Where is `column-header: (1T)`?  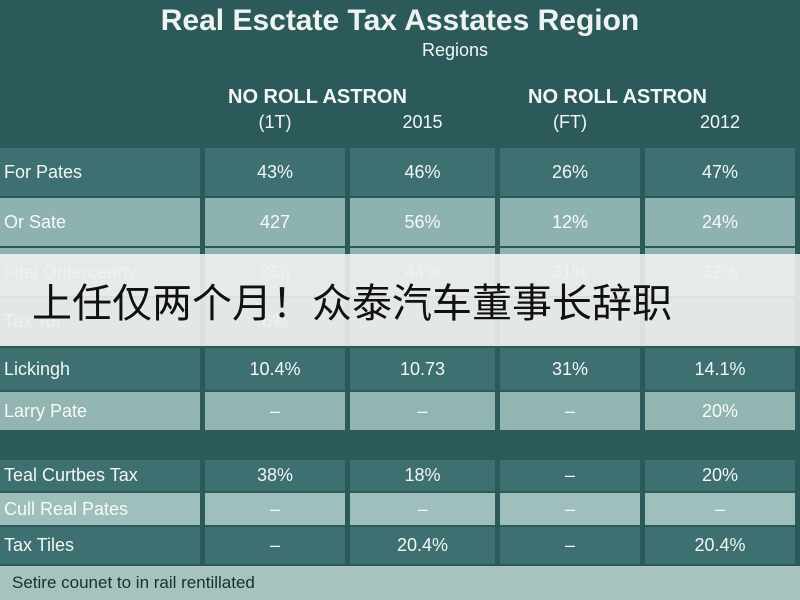
column-header: (1T) is located at coordinates (275, 122).